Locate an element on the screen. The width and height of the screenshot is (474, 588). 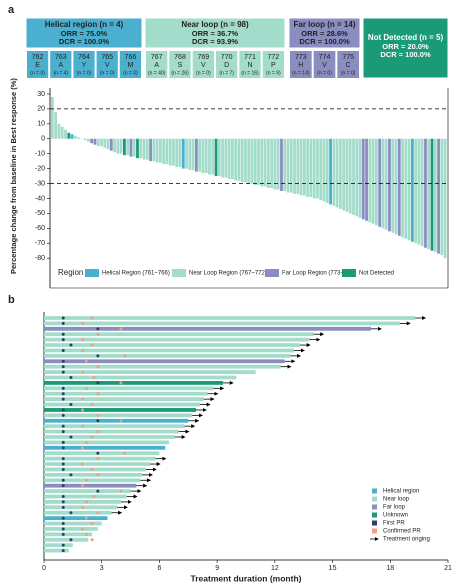
residue-aa: A is located at coordinates (60, 65).